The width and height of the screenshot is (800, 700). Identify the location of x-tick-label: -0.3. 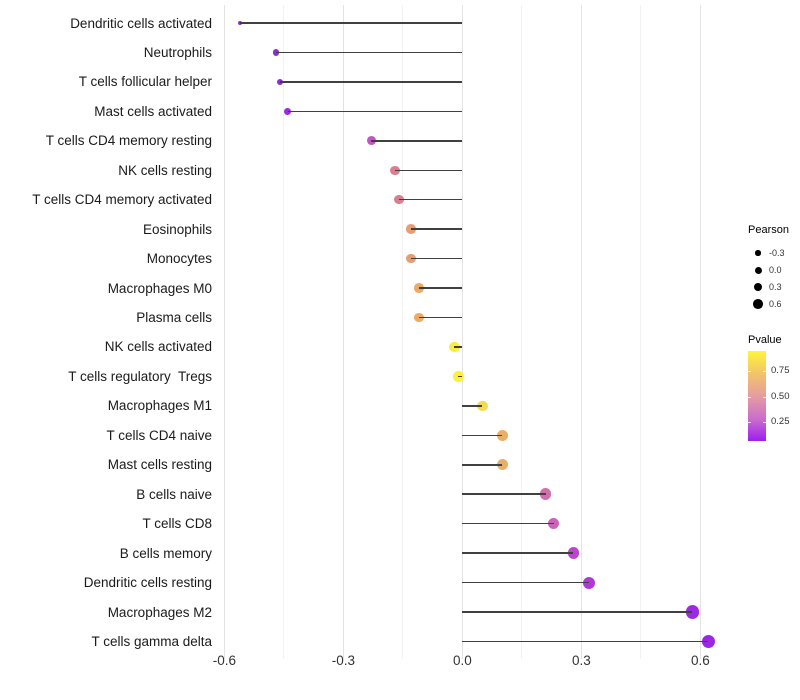
(343, 660).